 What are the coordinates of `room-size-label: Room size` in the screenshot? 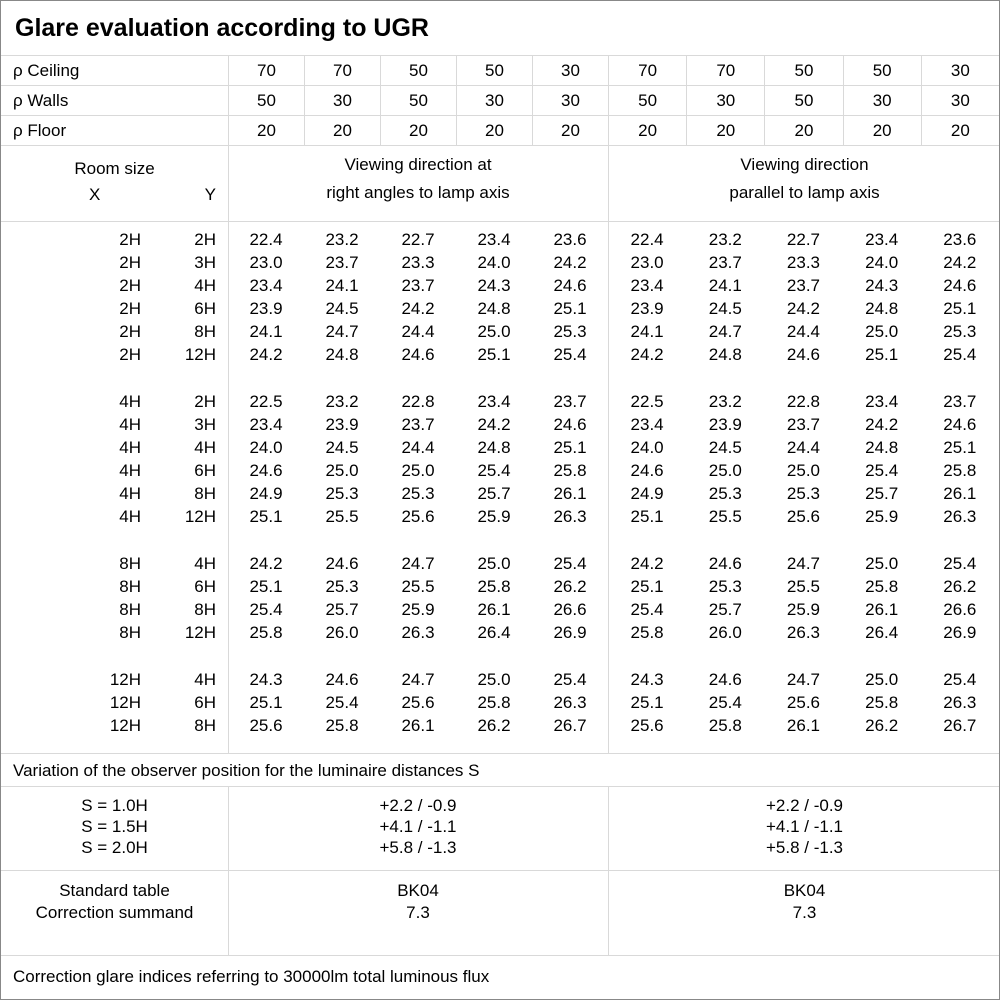 It's located at (114, 168).